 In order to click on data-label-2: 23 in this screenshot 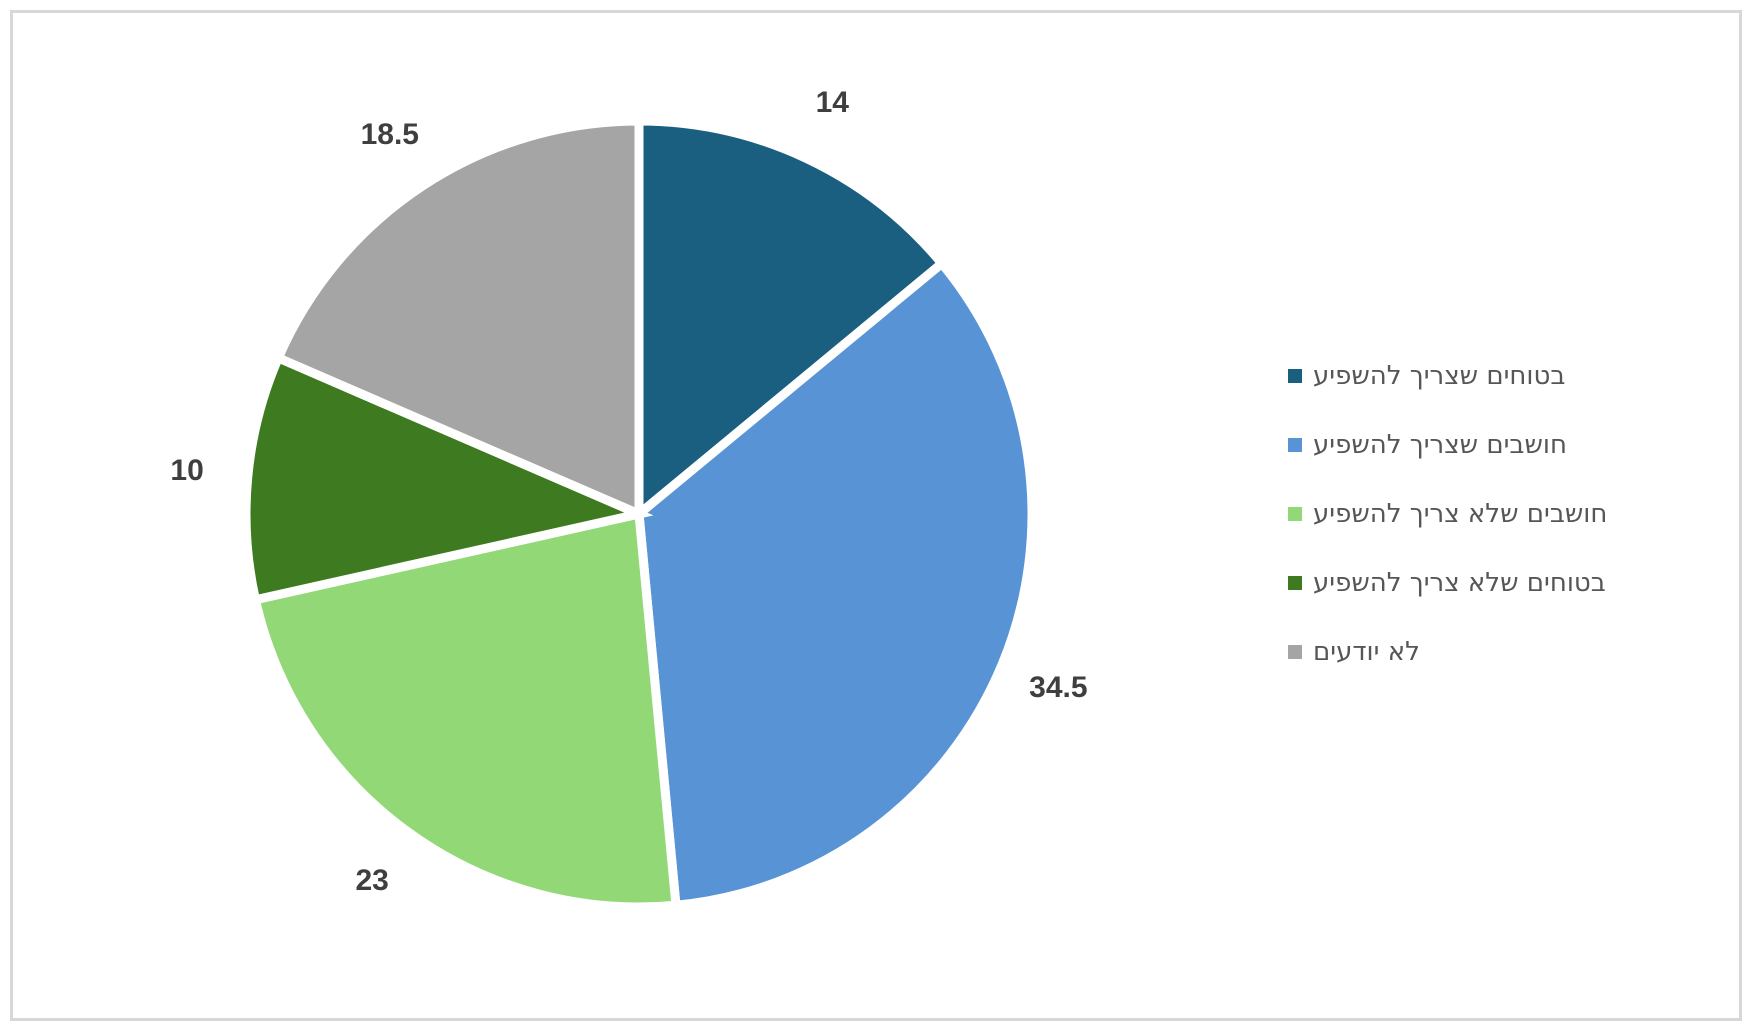, I will do `click(372, 881)`.